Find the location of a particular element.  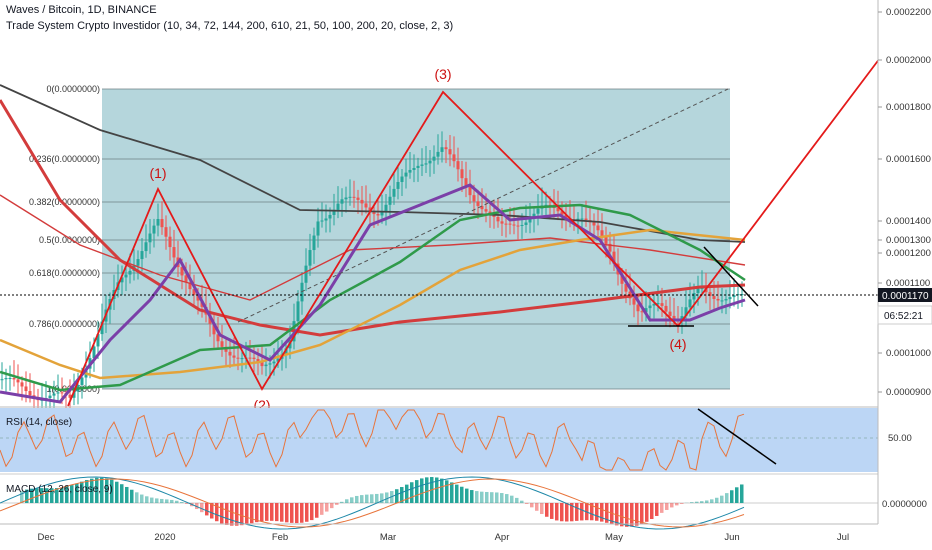

time-tick-label: Apr is located at coordinates (502, 537).